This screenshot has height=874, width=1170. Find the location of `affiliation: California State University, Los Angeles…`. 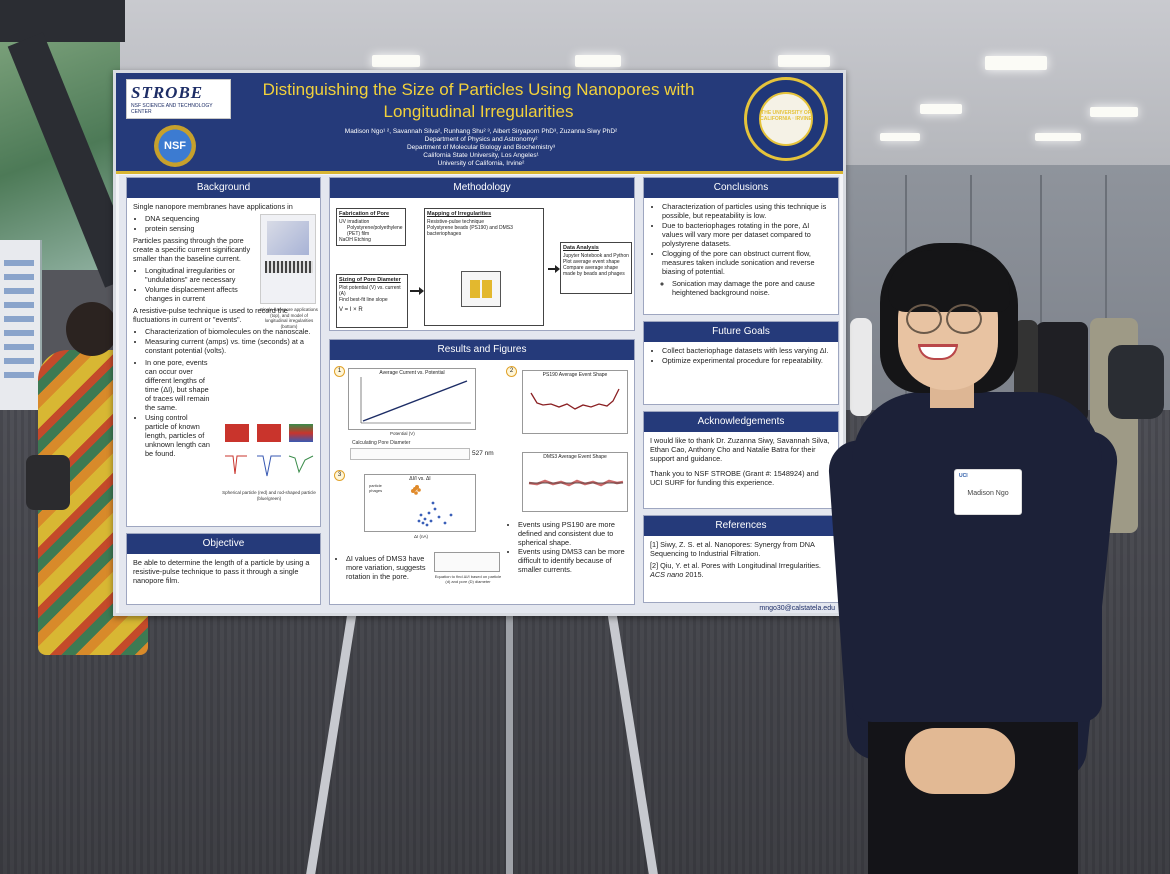

affiliation: California State University, Los Angeles… is located at coordinates (481, 155).